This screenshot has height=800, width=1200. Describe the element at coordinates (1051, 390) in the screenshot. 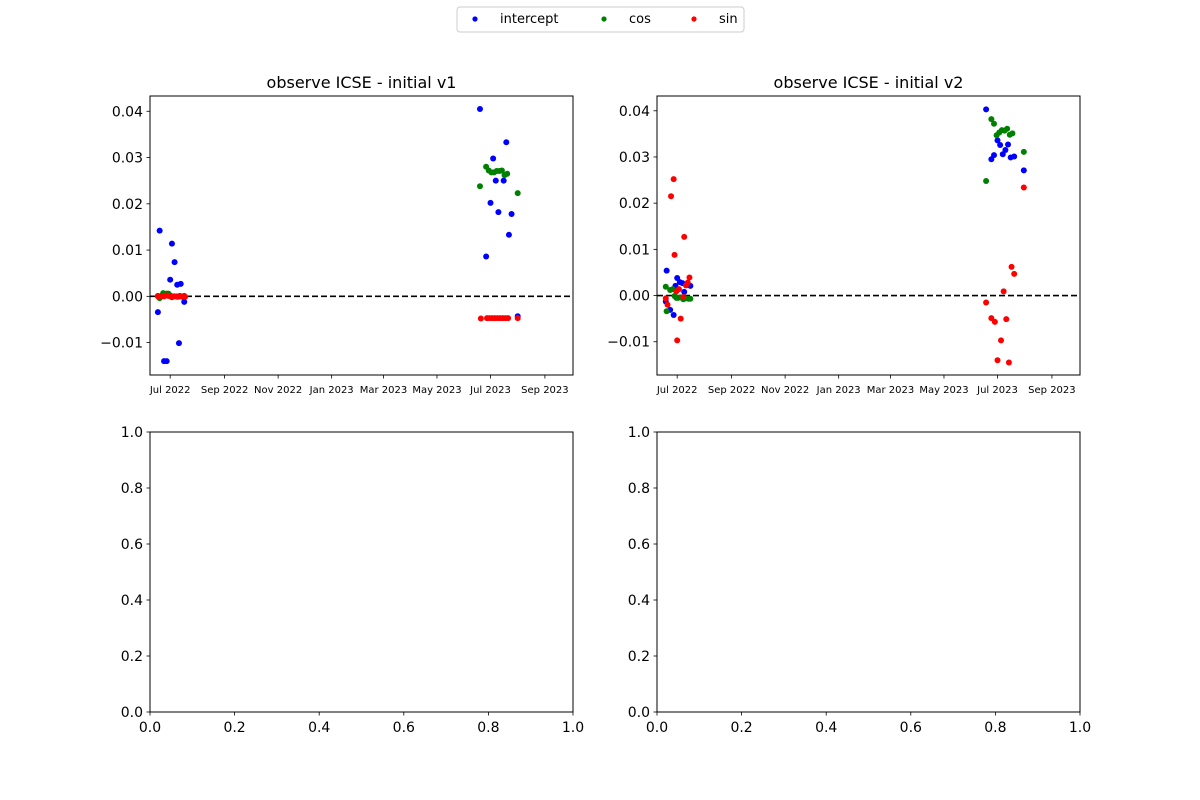

I see `x-tick-label: Sep 2023` at that location.